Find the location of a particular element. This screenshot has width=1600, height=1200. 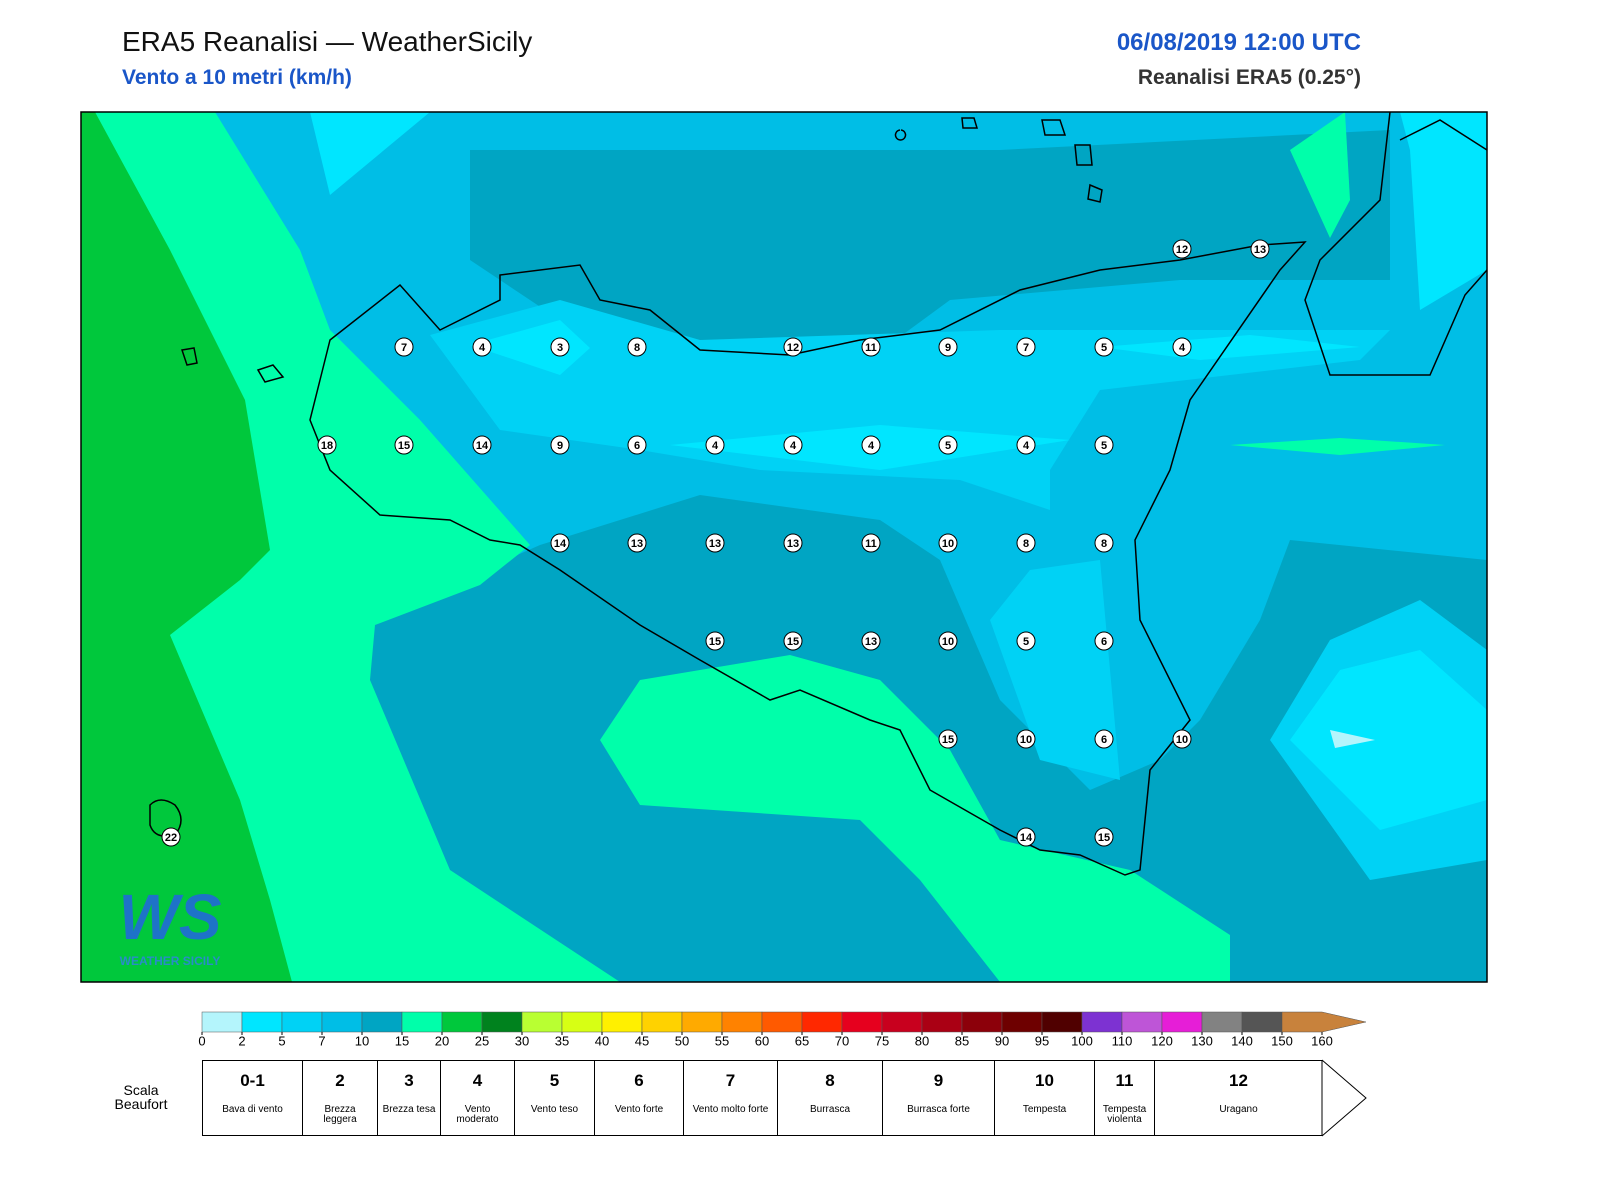

beaufort-name: Brezza tesa is located at coordinates (409, 1109).